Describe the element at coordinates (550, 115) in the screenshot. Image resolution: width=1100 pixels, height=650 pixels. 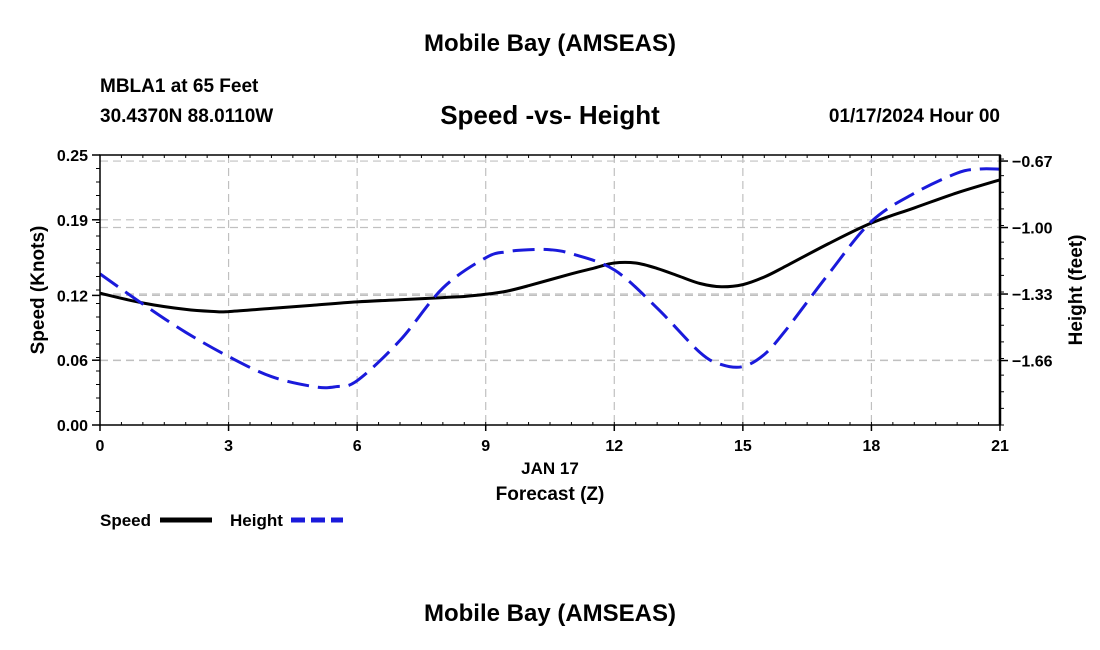
I see `chart-title: Speed -vs- Height` at that location.